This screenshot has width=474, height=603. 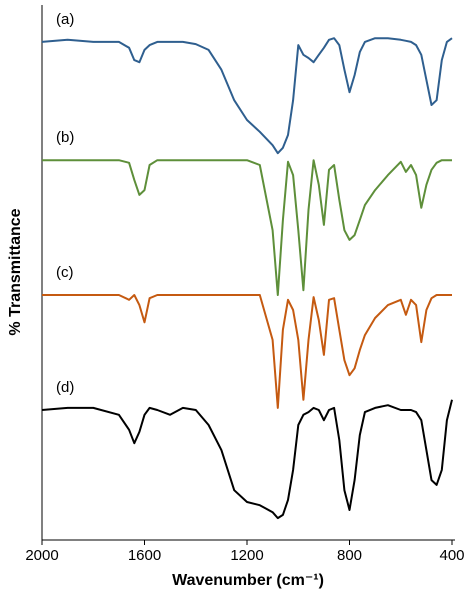 What do you see at coordinates (65, 19) in the screenshot?
I see `series-label: (a)` at bounding box center [65, 19].